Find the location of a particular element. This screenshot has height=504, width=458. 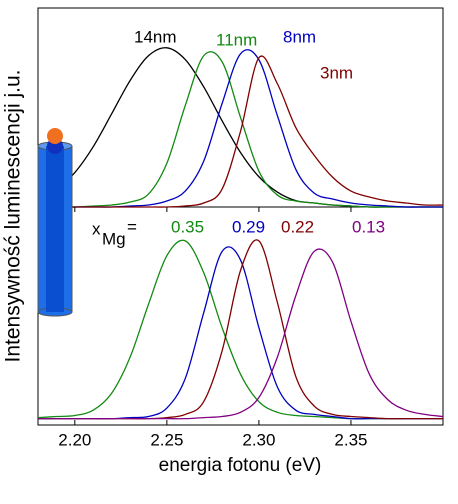

series-label: 0.13 is located at coordinates (368, 226).